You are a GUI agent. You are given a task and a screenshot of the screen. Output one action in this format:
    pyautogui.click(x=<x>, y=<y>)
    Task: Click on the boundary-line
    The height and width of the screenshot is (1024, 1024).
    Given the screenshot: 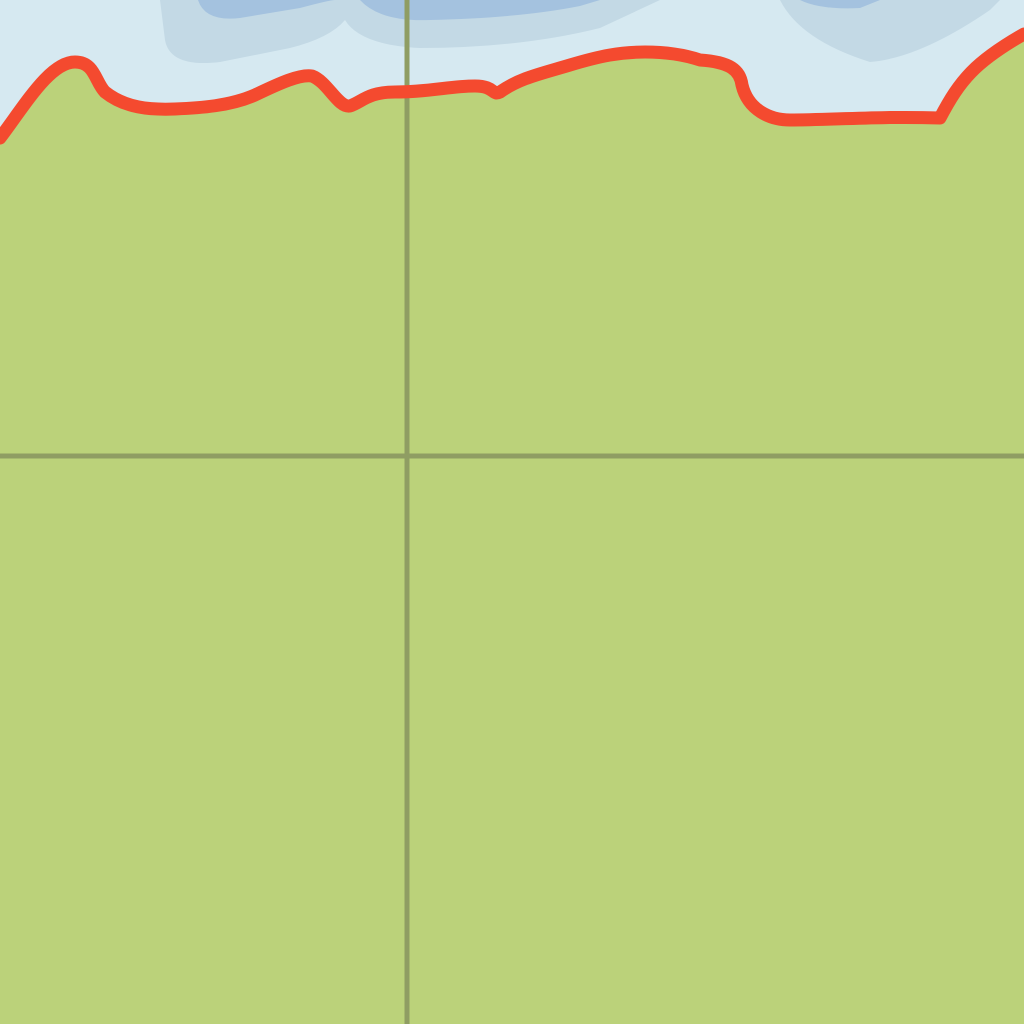 What is the action you would take?
    pyautogui.click(x=512, y=86)
    